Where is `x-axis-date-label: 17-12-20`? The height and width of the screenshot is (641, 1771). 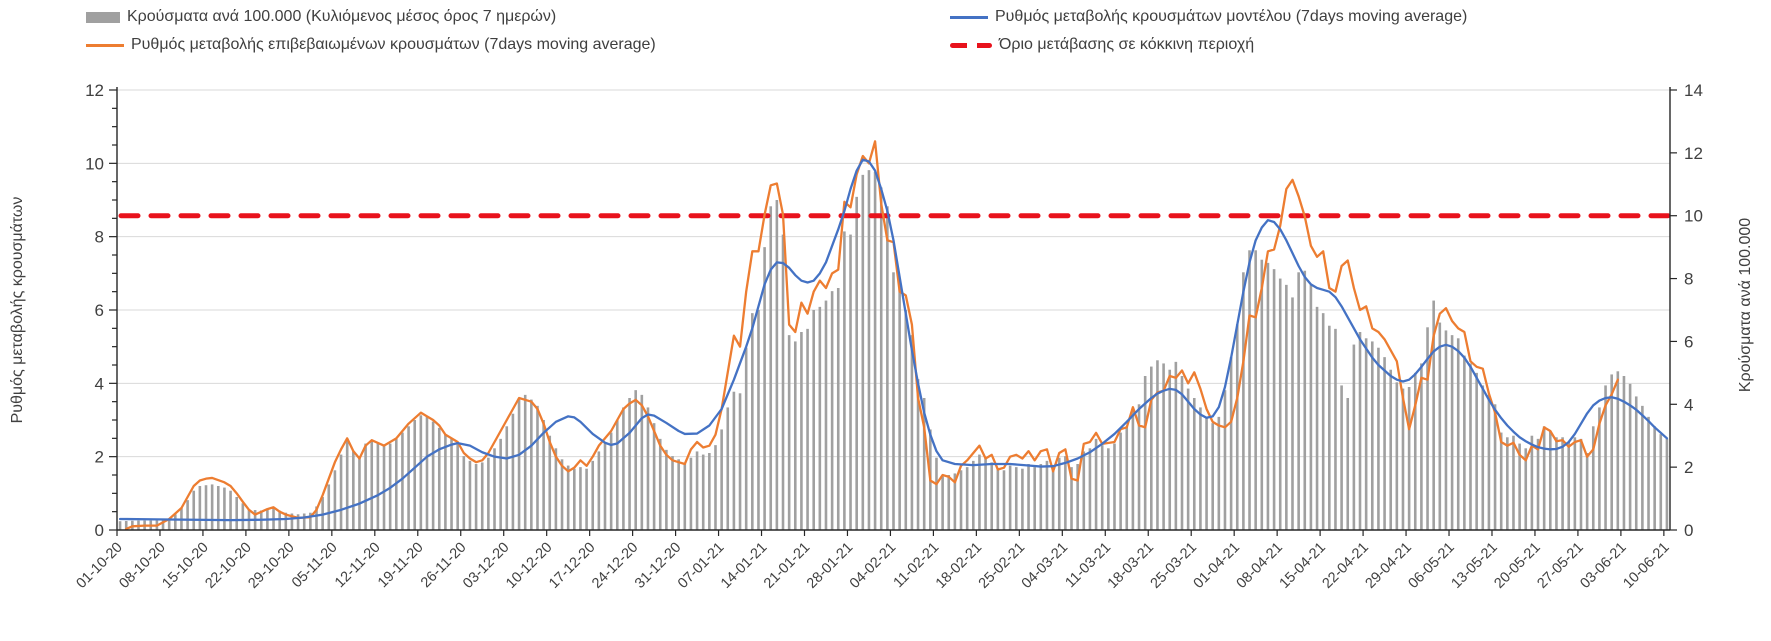
x-axis-date-label: 17-12-20 is located at coordinates (572, 566).